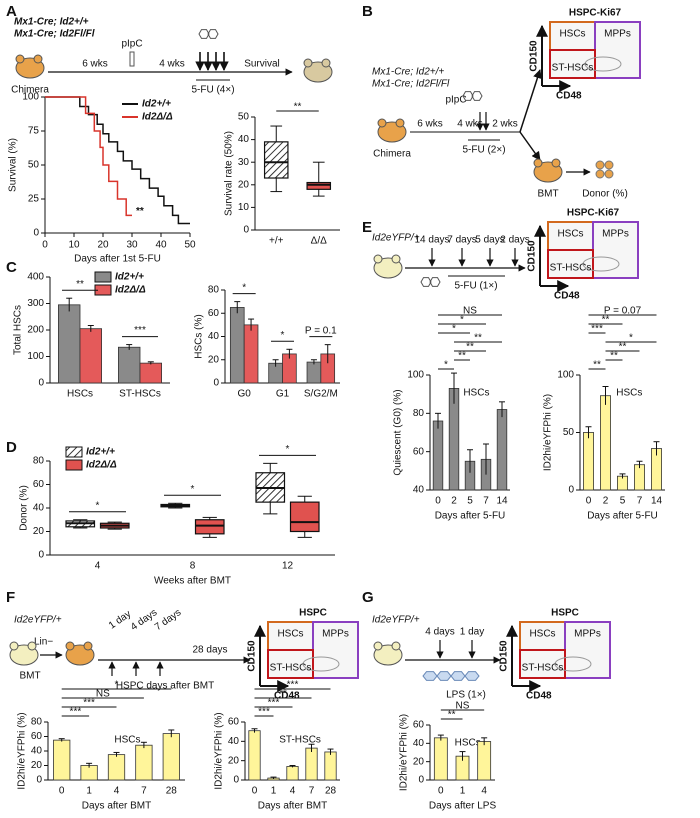 The height and width of the screenshot is (818, 700). What do you see at coordinates (657, 501) in the screenshot?
I see `x-tick-label: 14` at bounding box center [657, 501].